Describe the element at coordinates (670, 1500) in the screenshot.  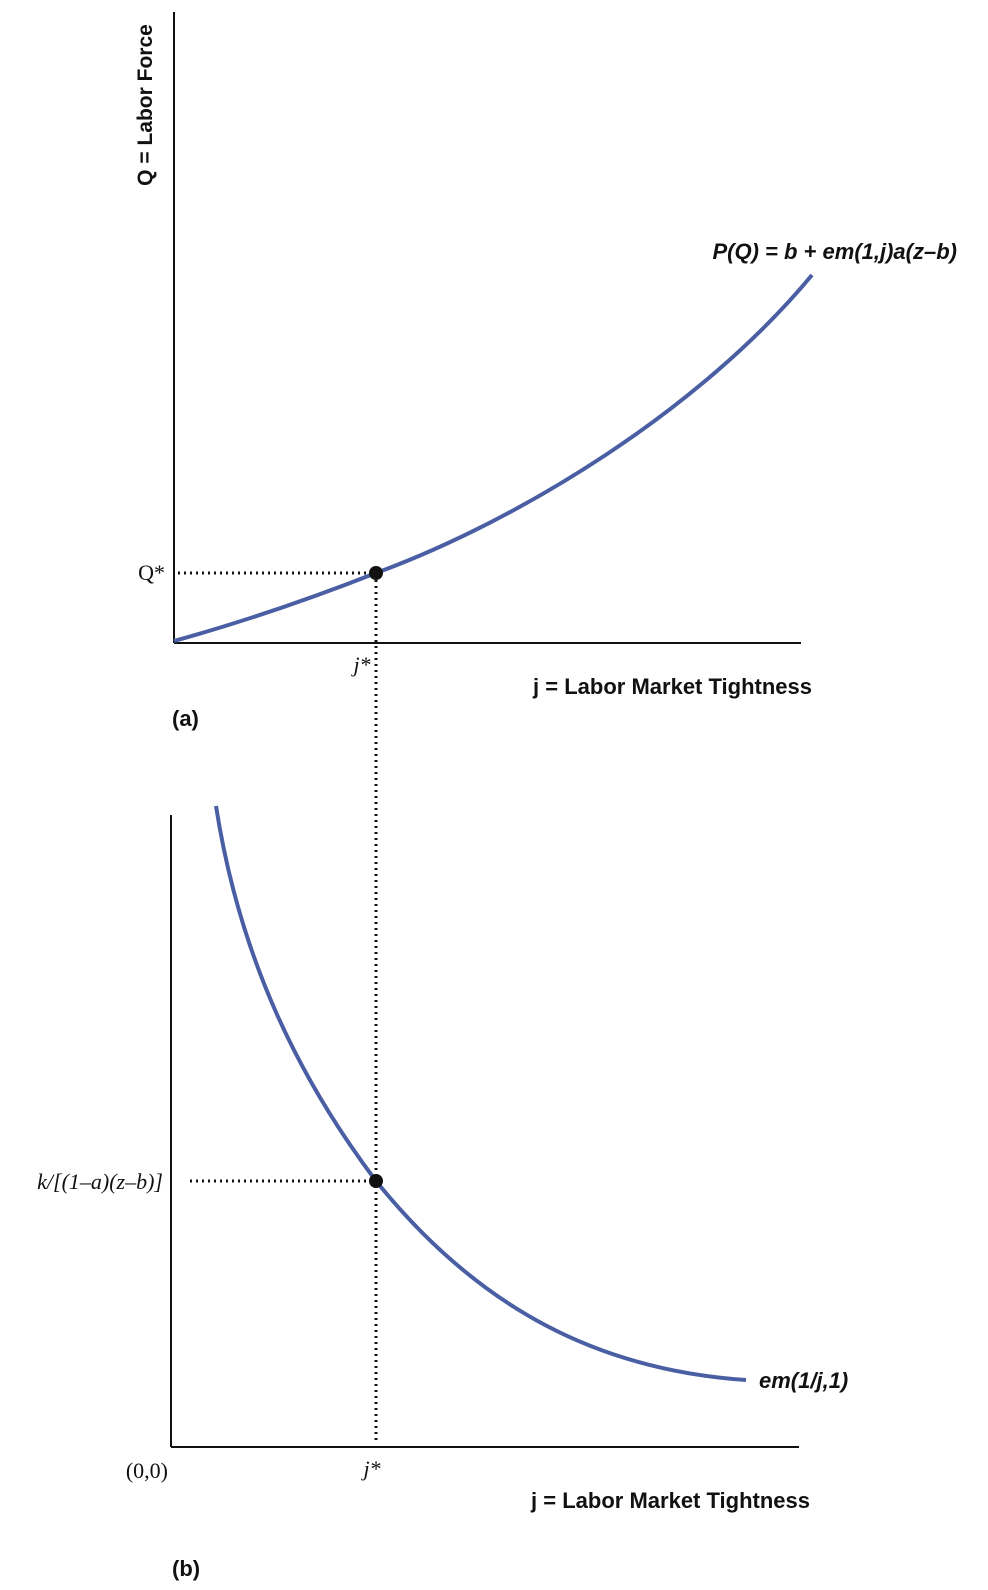
I see `panel-b-x-axis-label: j = Labor Market Tightness` at that location.